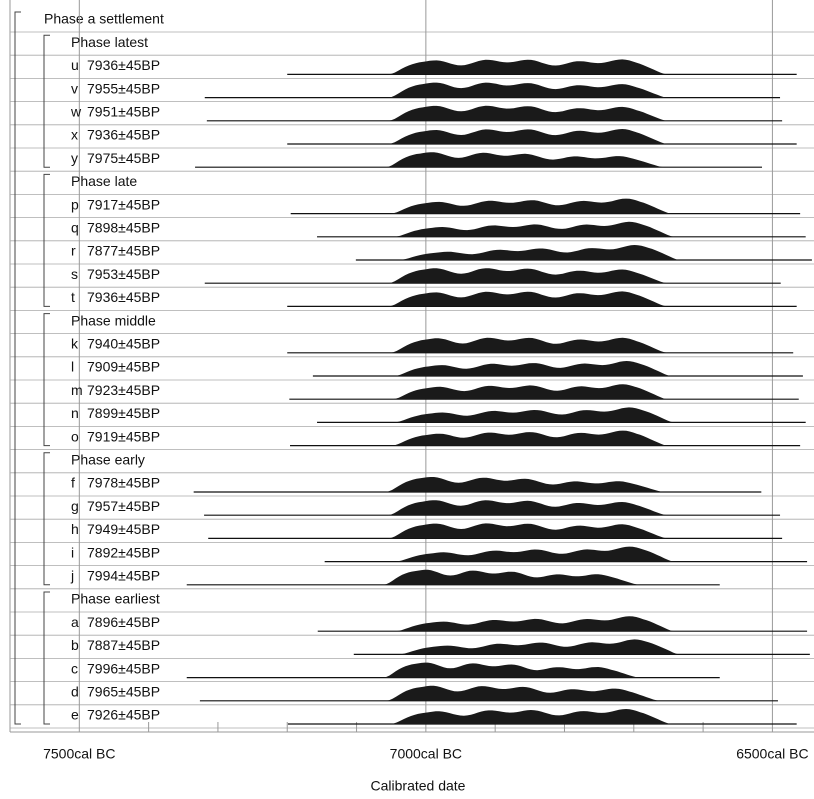  I want to click on sample-id: f, so click(73, 483).